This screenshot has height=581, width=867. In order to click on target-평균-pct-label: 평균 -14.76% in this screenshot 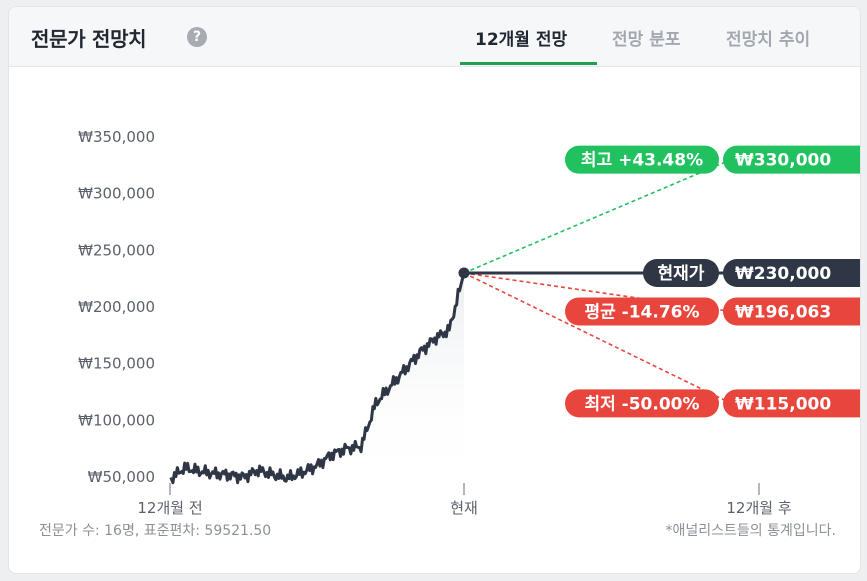, I will do `click(641, 312)`.